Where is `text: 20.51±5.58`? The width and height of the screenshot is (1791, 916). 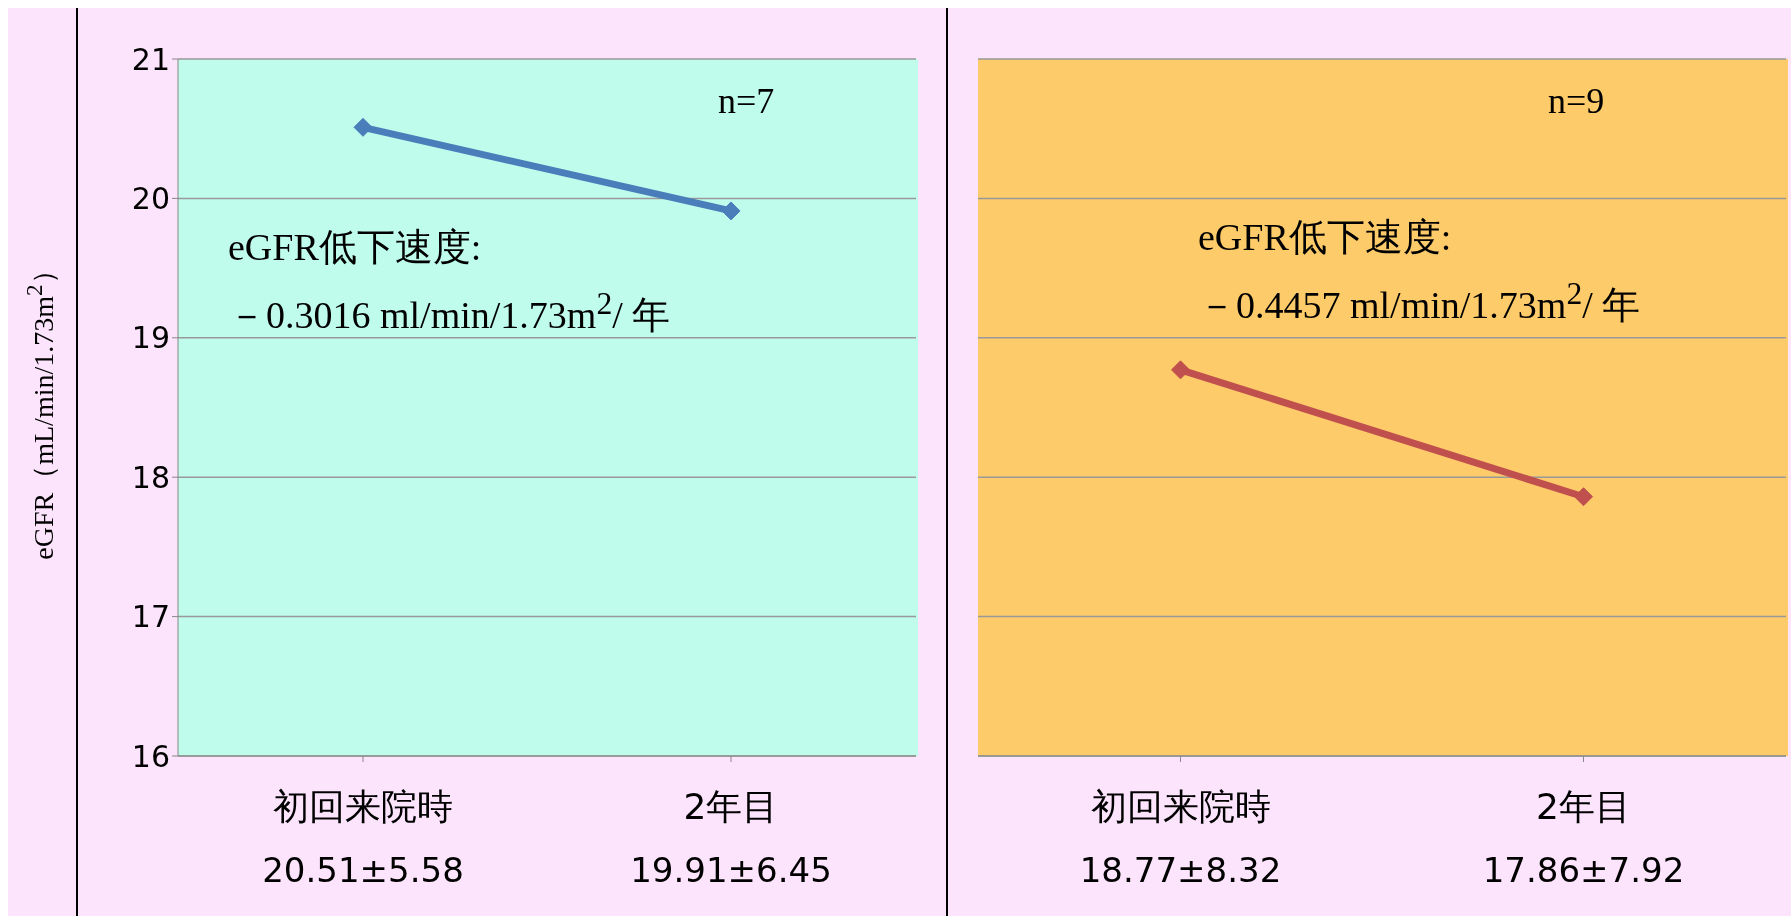
text: 20.51±5.58 is located at coordinates (363, 870).